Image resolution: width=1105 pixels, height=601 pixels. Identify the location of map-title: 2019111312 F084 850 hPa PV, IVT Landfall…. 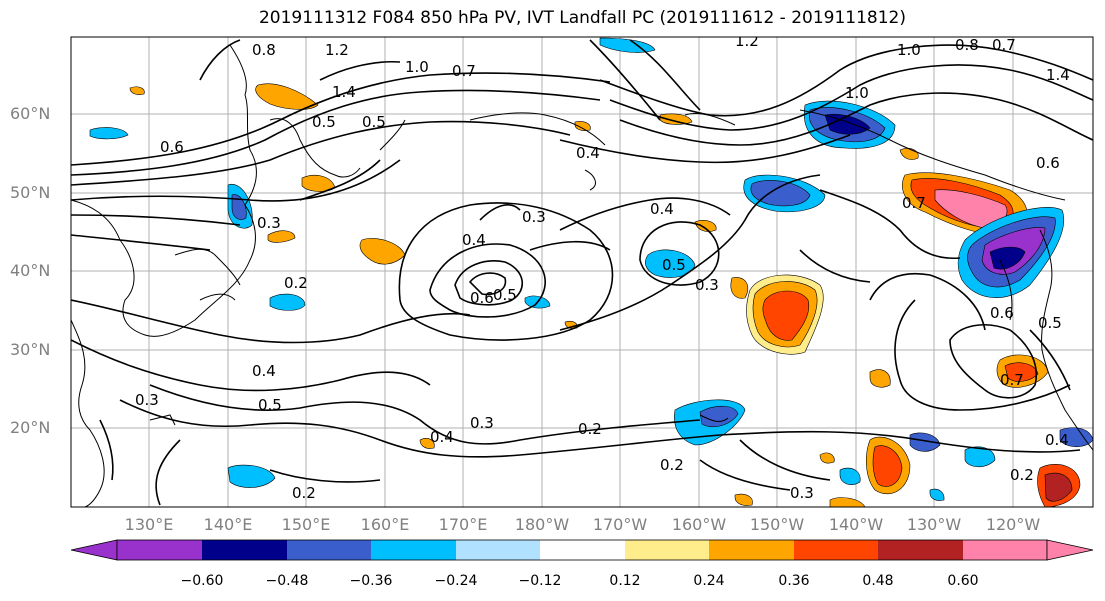
(582, 18).